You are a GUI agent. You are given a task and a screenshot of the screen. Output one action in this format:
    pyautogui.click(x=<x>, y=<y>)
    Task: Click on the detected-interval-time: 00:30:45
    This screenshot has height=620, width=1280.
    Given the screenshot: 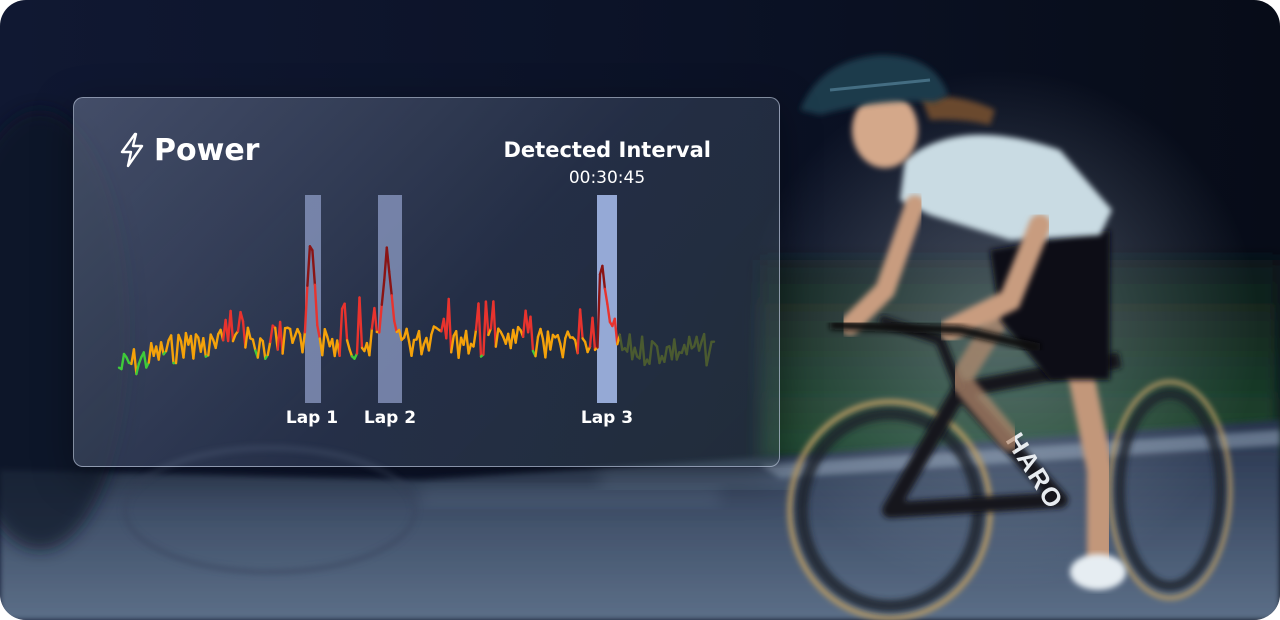 What is the action you would take?
    pyautogui.click(x=607, y=178)
    